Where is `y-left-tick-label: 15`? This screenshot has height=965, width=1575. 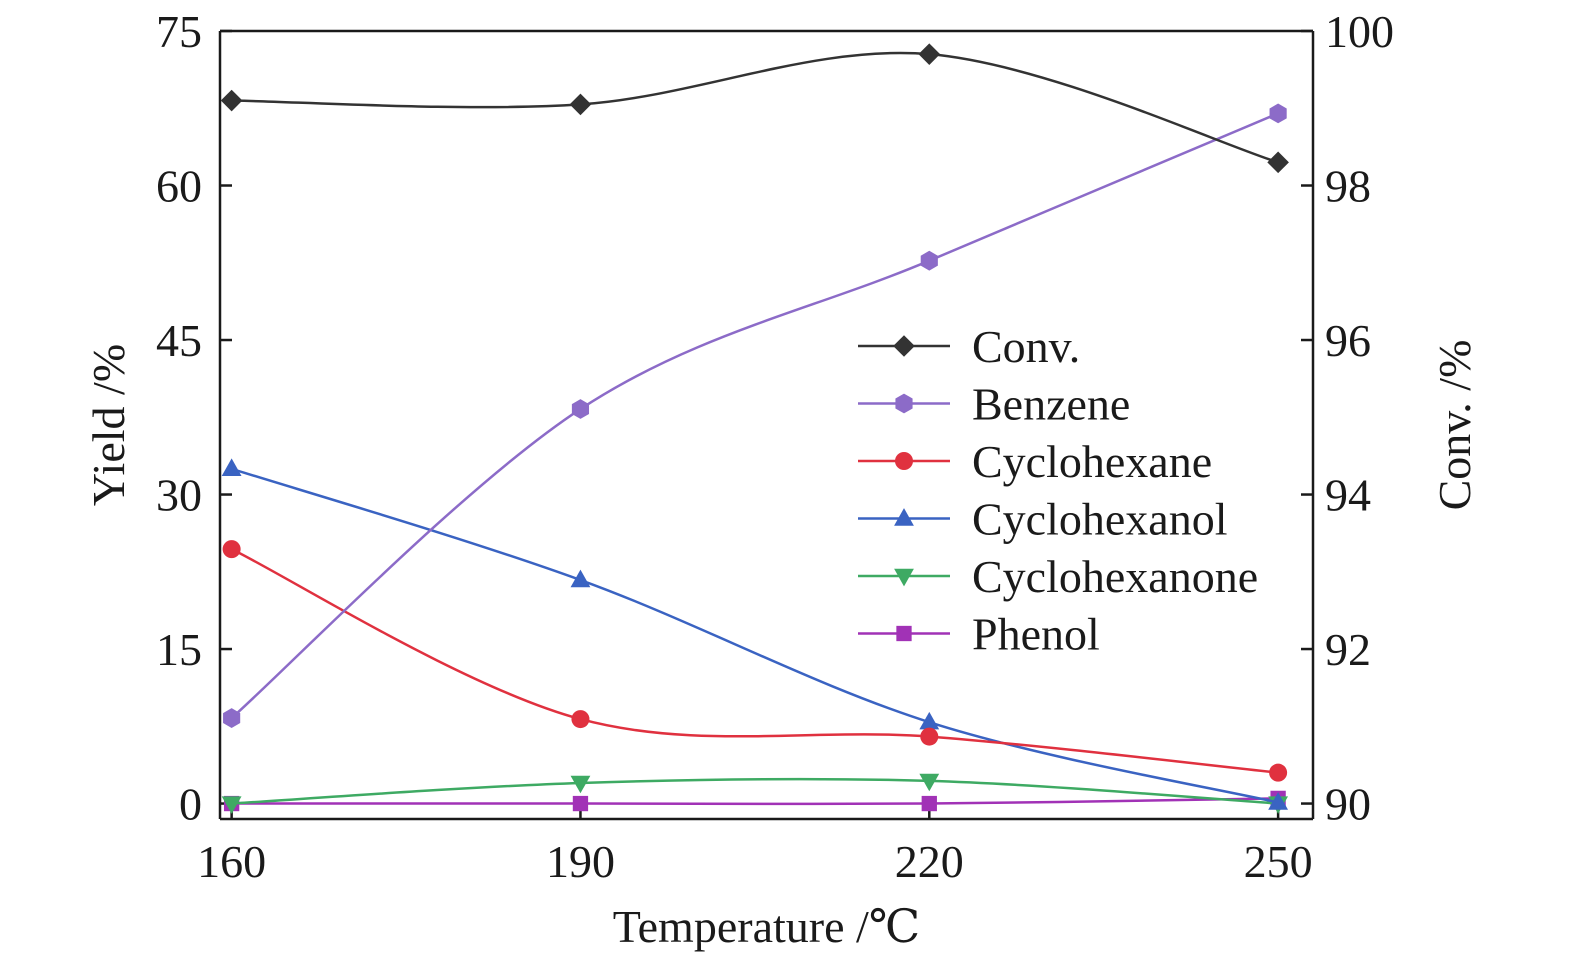
y-left-tick-label: 15 is located at coordinates (179, 649).